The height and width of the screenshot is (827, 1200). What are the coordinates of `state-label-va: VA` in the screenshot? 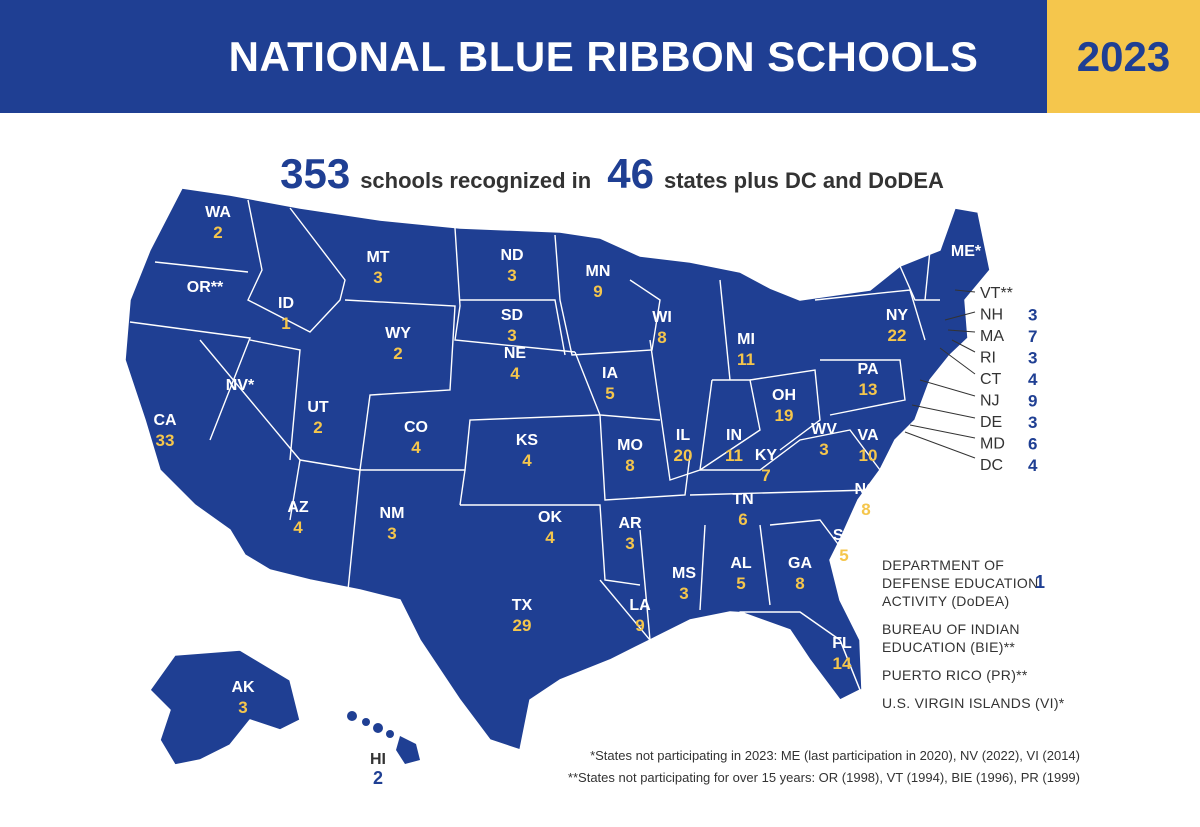 It's located at (867, 435).